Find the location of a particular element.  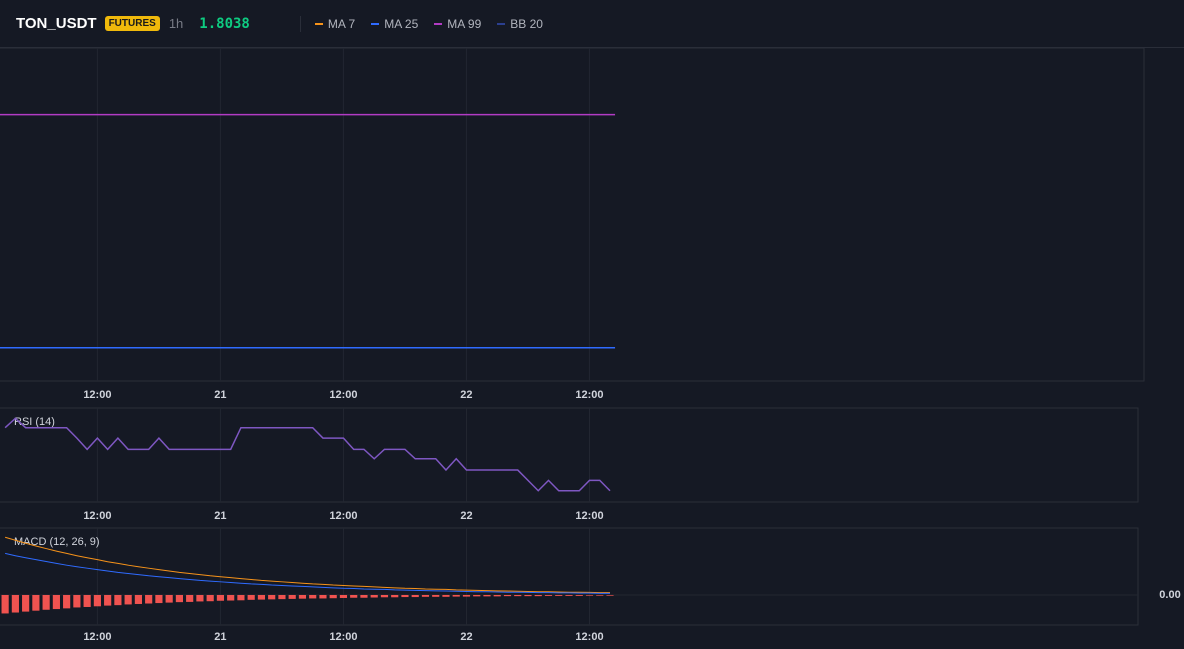

badge: FUTURES is located at coordinates (132, 23).